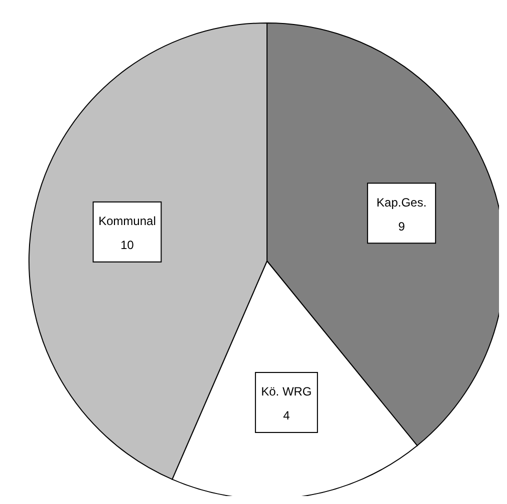 The height and width of the screenshot is (504, 507). Describe the element at coordinates (286, 391) in the screenshot. I see `slice-label: Kö. WRG` at that location.